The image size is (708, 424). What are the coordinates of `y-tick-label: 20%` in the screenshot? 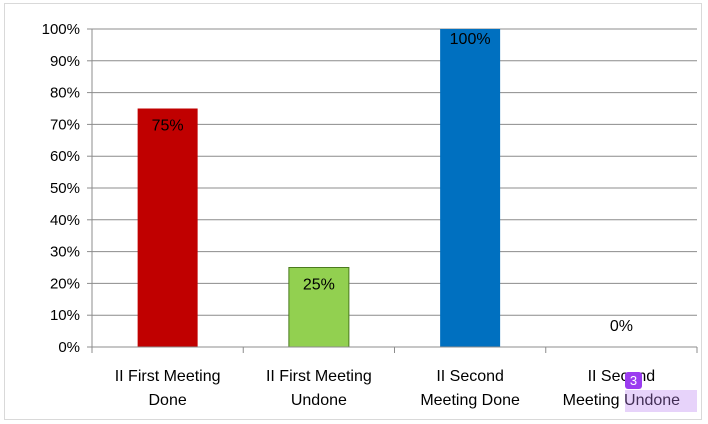 It's located at (65, 283).